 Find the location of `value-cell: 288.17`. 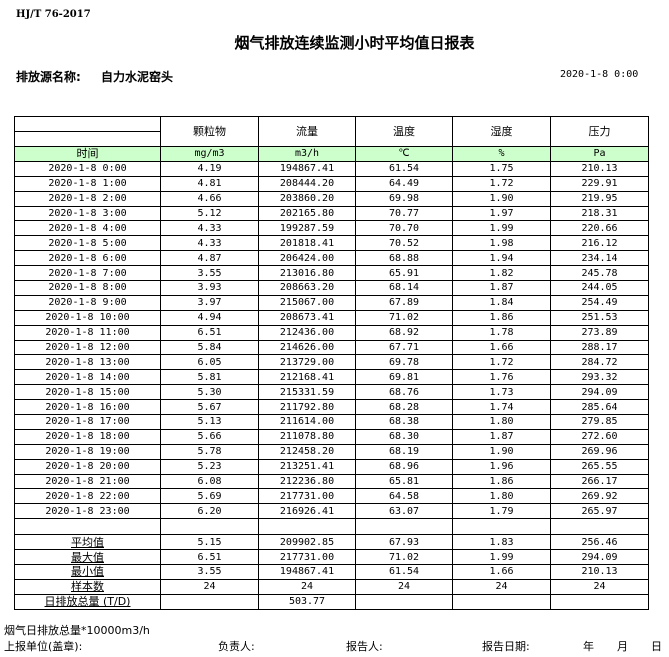

value-cell: 288.17 is located at coordinates (599, 347).